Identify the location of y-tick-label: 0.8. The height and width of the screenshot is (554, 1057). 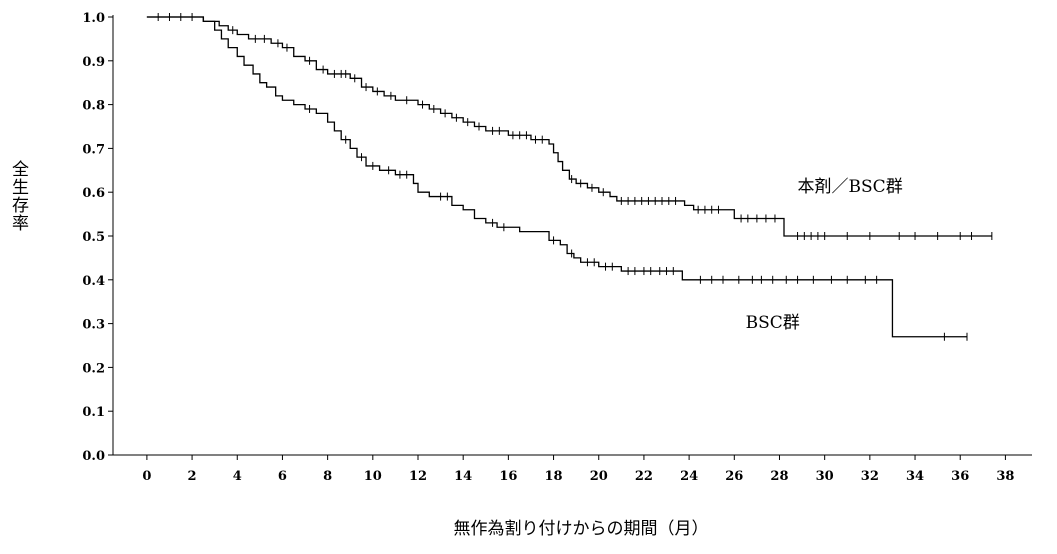
(93, 106).